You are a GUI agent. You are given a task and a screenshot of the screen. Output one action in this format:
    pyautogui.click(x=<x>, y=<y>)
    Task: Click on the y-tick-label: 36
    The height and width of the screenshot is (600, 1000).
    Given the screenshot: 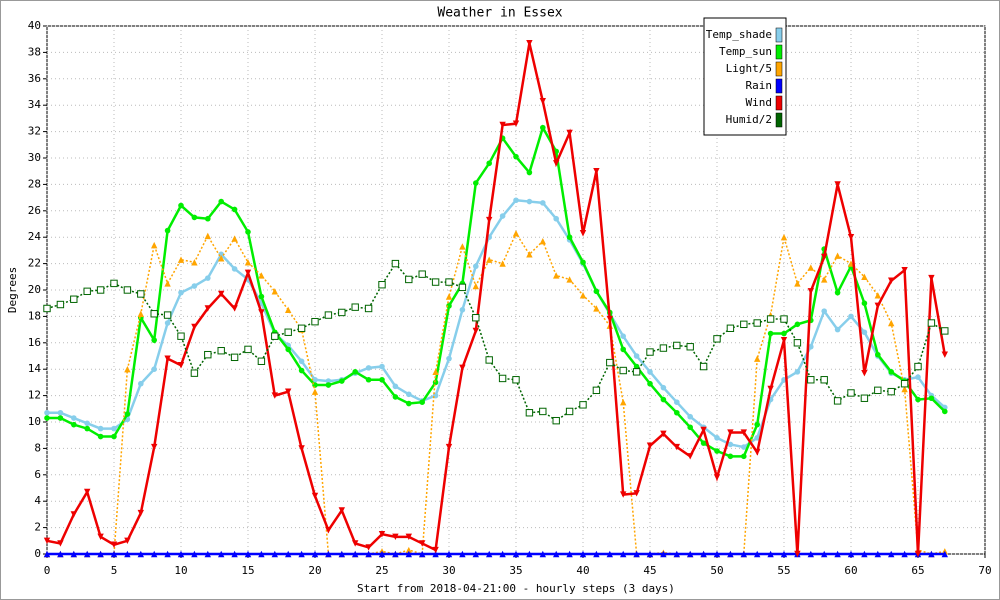 What is the action you would take?
    pyautogui.click(x=34, y=78)
    